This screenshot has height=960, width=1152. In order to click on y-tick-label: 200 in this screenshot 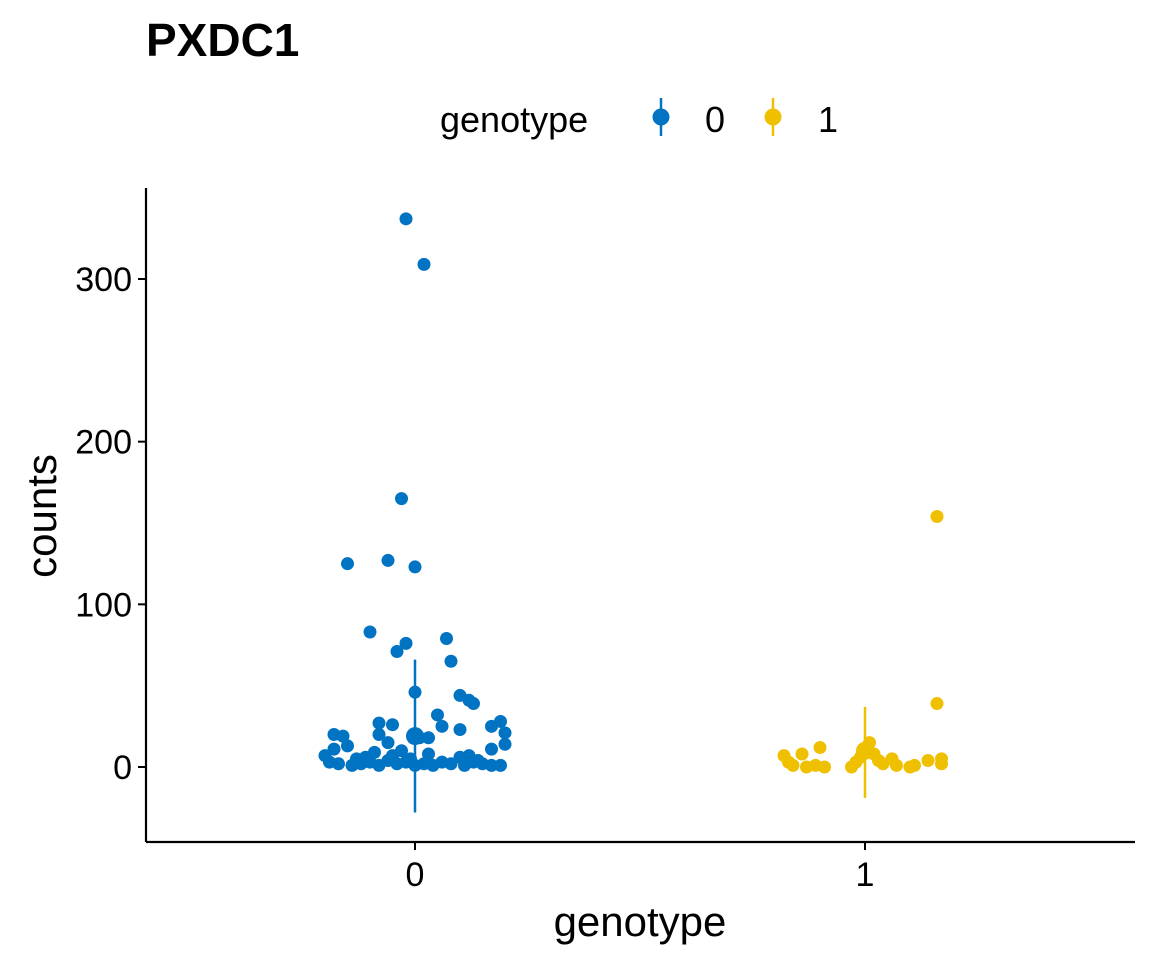, I will do `click(103, 443)`.